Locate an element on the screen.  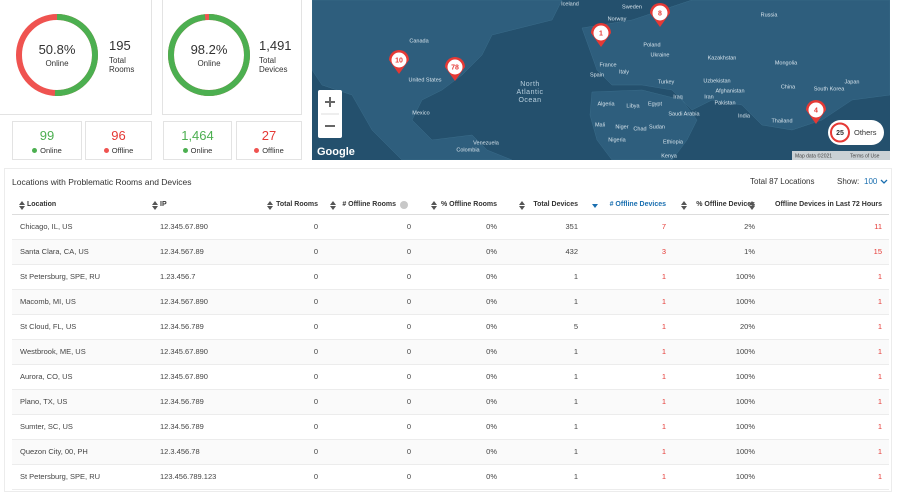
map-label: Atlantic is located at coordinates (530, 92).